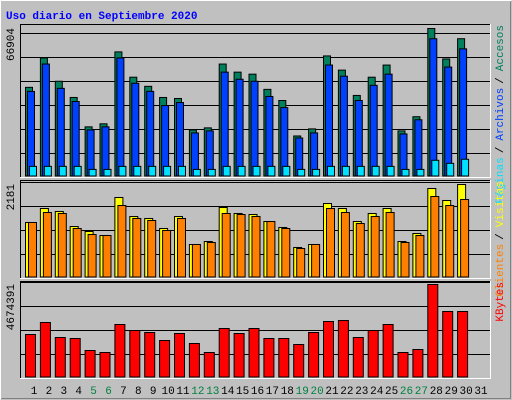  What do you see at coordinates (197, 392) in the screenshot?
I see `x-tick-label: 12` at bounding box center [197, 392].